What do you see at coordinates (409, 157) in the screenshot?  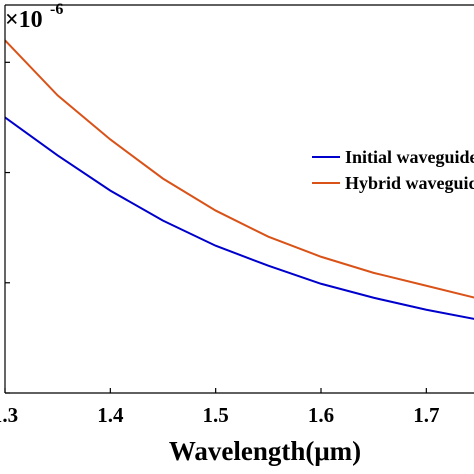 I see `legend-label: Initial waveguide` at bounding box center [409, 157].